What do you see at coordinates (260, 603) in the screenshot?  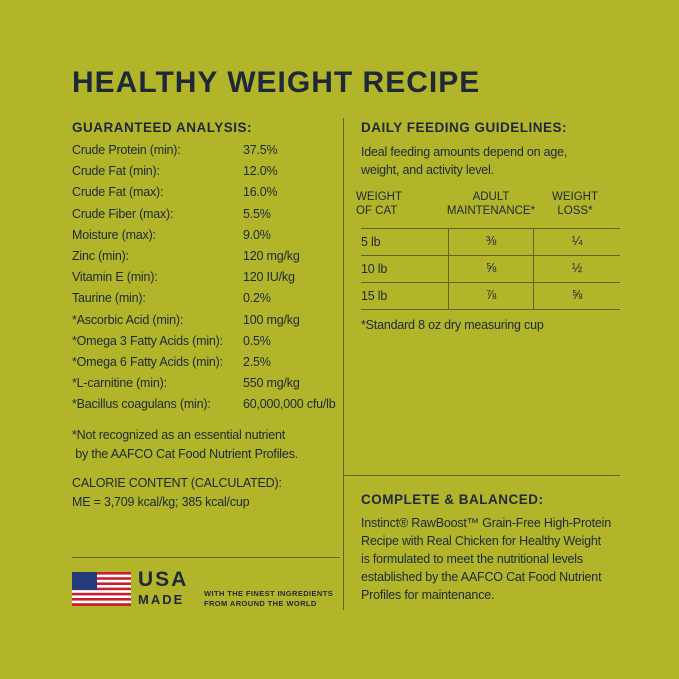 I see `usa-tagline: FROM AROUND THE WORLD` at bounding box center [260, 603].